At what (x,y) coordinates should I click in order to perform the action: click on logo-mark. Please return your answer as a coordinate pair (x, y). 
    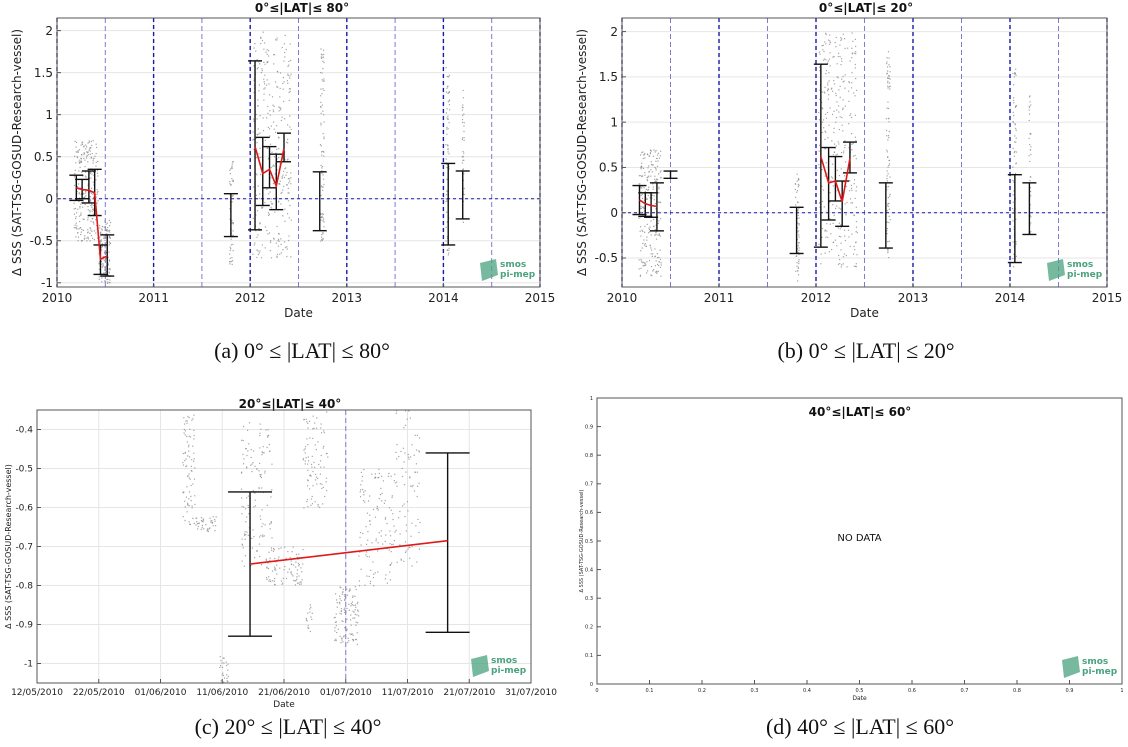
    Looking at the image, I should click on (489, 270).